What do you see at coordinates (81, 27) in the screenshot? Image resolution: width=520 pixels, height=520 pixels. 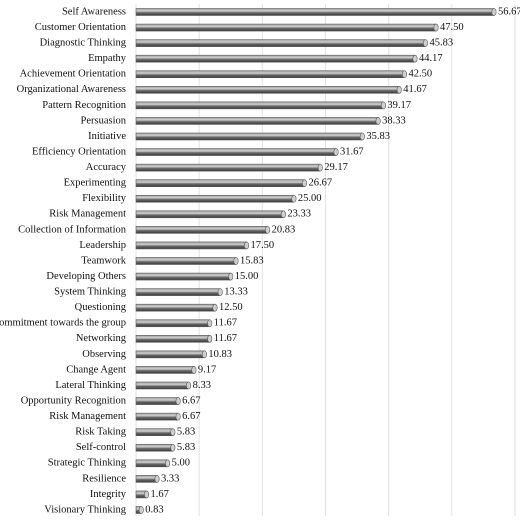 I see `category-label: Customer Orientation` at bounding box center [81, 27].